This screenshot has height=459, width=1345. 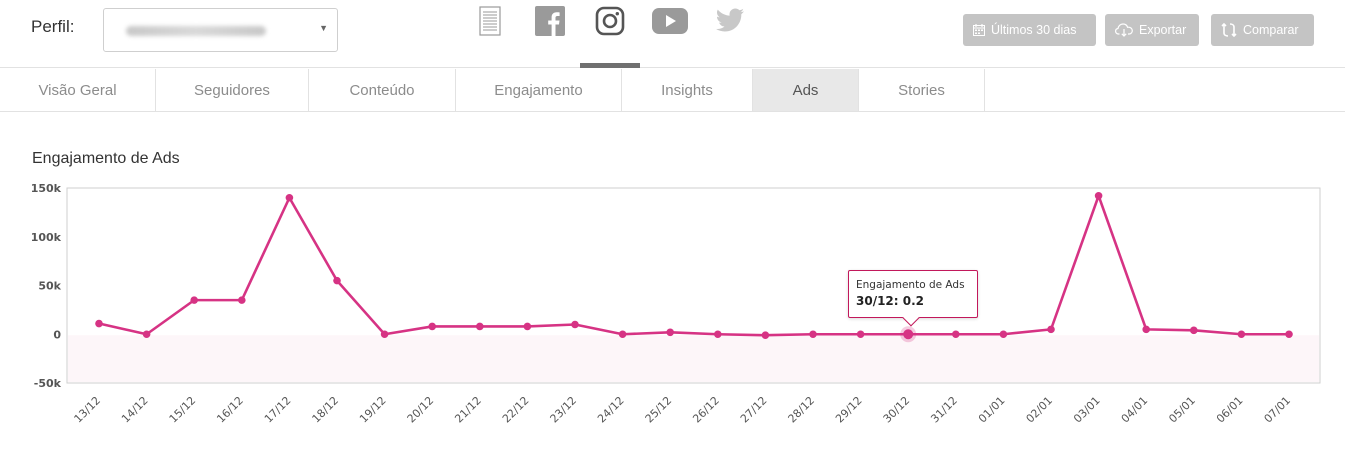 I want to click on compare-arrows-icon, so click(x=1229, y=30).